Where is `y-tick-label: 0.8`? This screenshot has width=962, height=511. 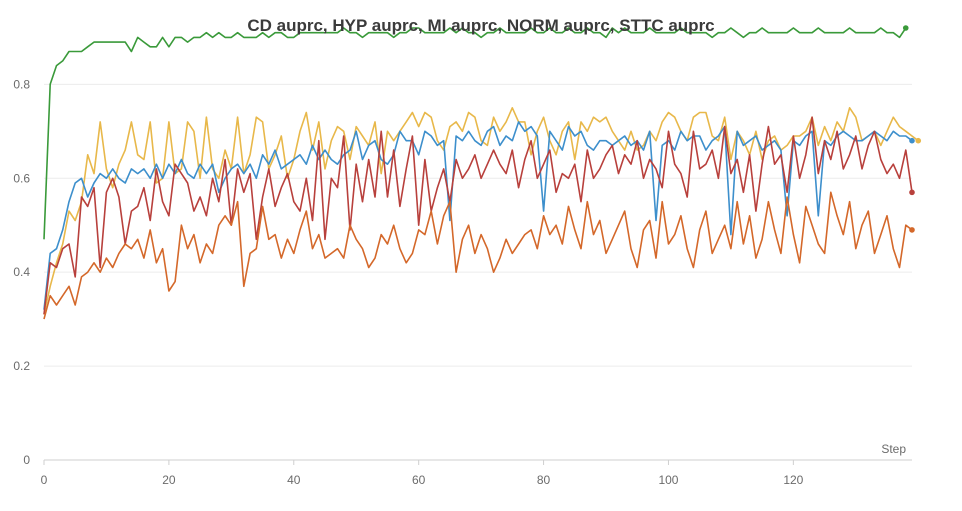
y-tick-label: 0.8 is located at coordinates (21, 84).